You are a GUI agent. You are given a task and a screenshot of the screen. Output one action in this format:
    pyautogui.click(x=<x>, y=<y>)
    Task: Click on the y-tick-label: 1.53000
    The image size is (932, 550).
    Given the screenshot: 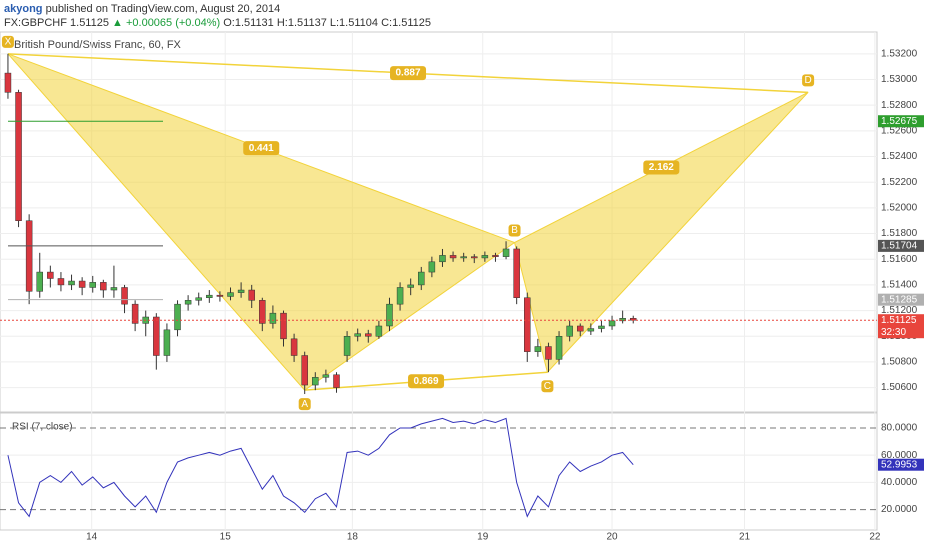 What is the action you would take?
    pyautogui.click(x=899, y=79)
    